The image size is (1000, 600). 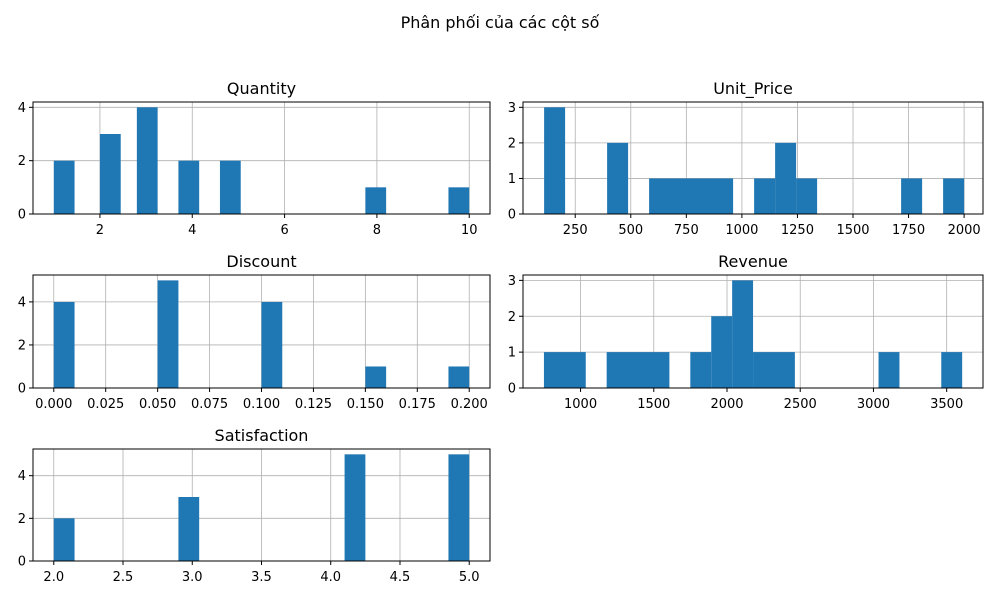 I want to click on unit-price-x-tick-label: 2000, so click(x=964, y=230).